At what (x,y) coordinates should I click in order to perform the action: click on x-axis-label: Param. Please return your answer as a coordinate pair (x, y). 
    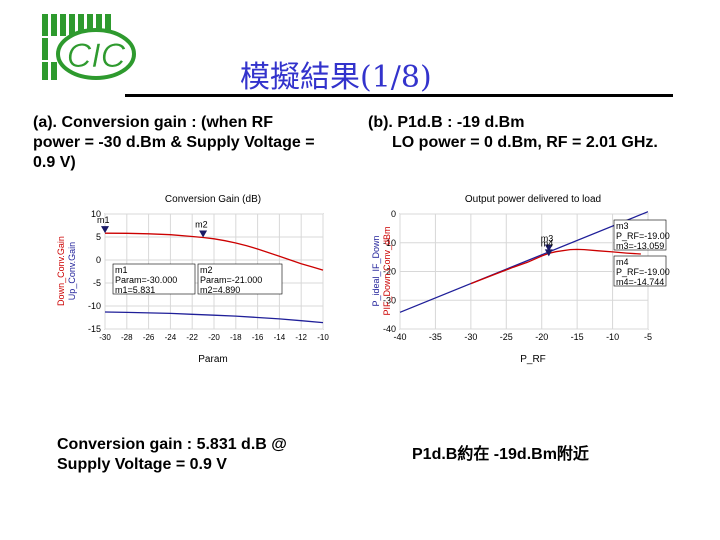
    Looking at the image, I should click on (212, 359).